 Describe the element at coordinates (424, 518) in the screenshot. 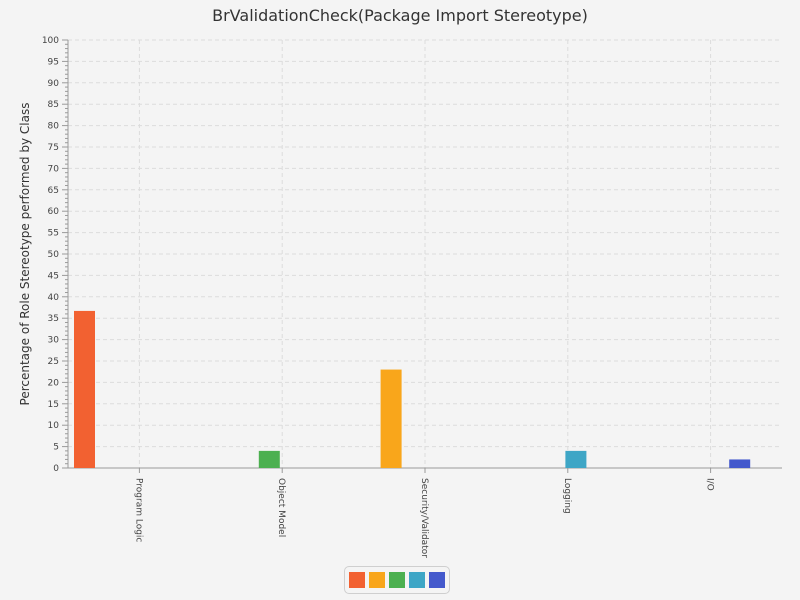

I see `x-tick-label: Security/Validator` at that location.